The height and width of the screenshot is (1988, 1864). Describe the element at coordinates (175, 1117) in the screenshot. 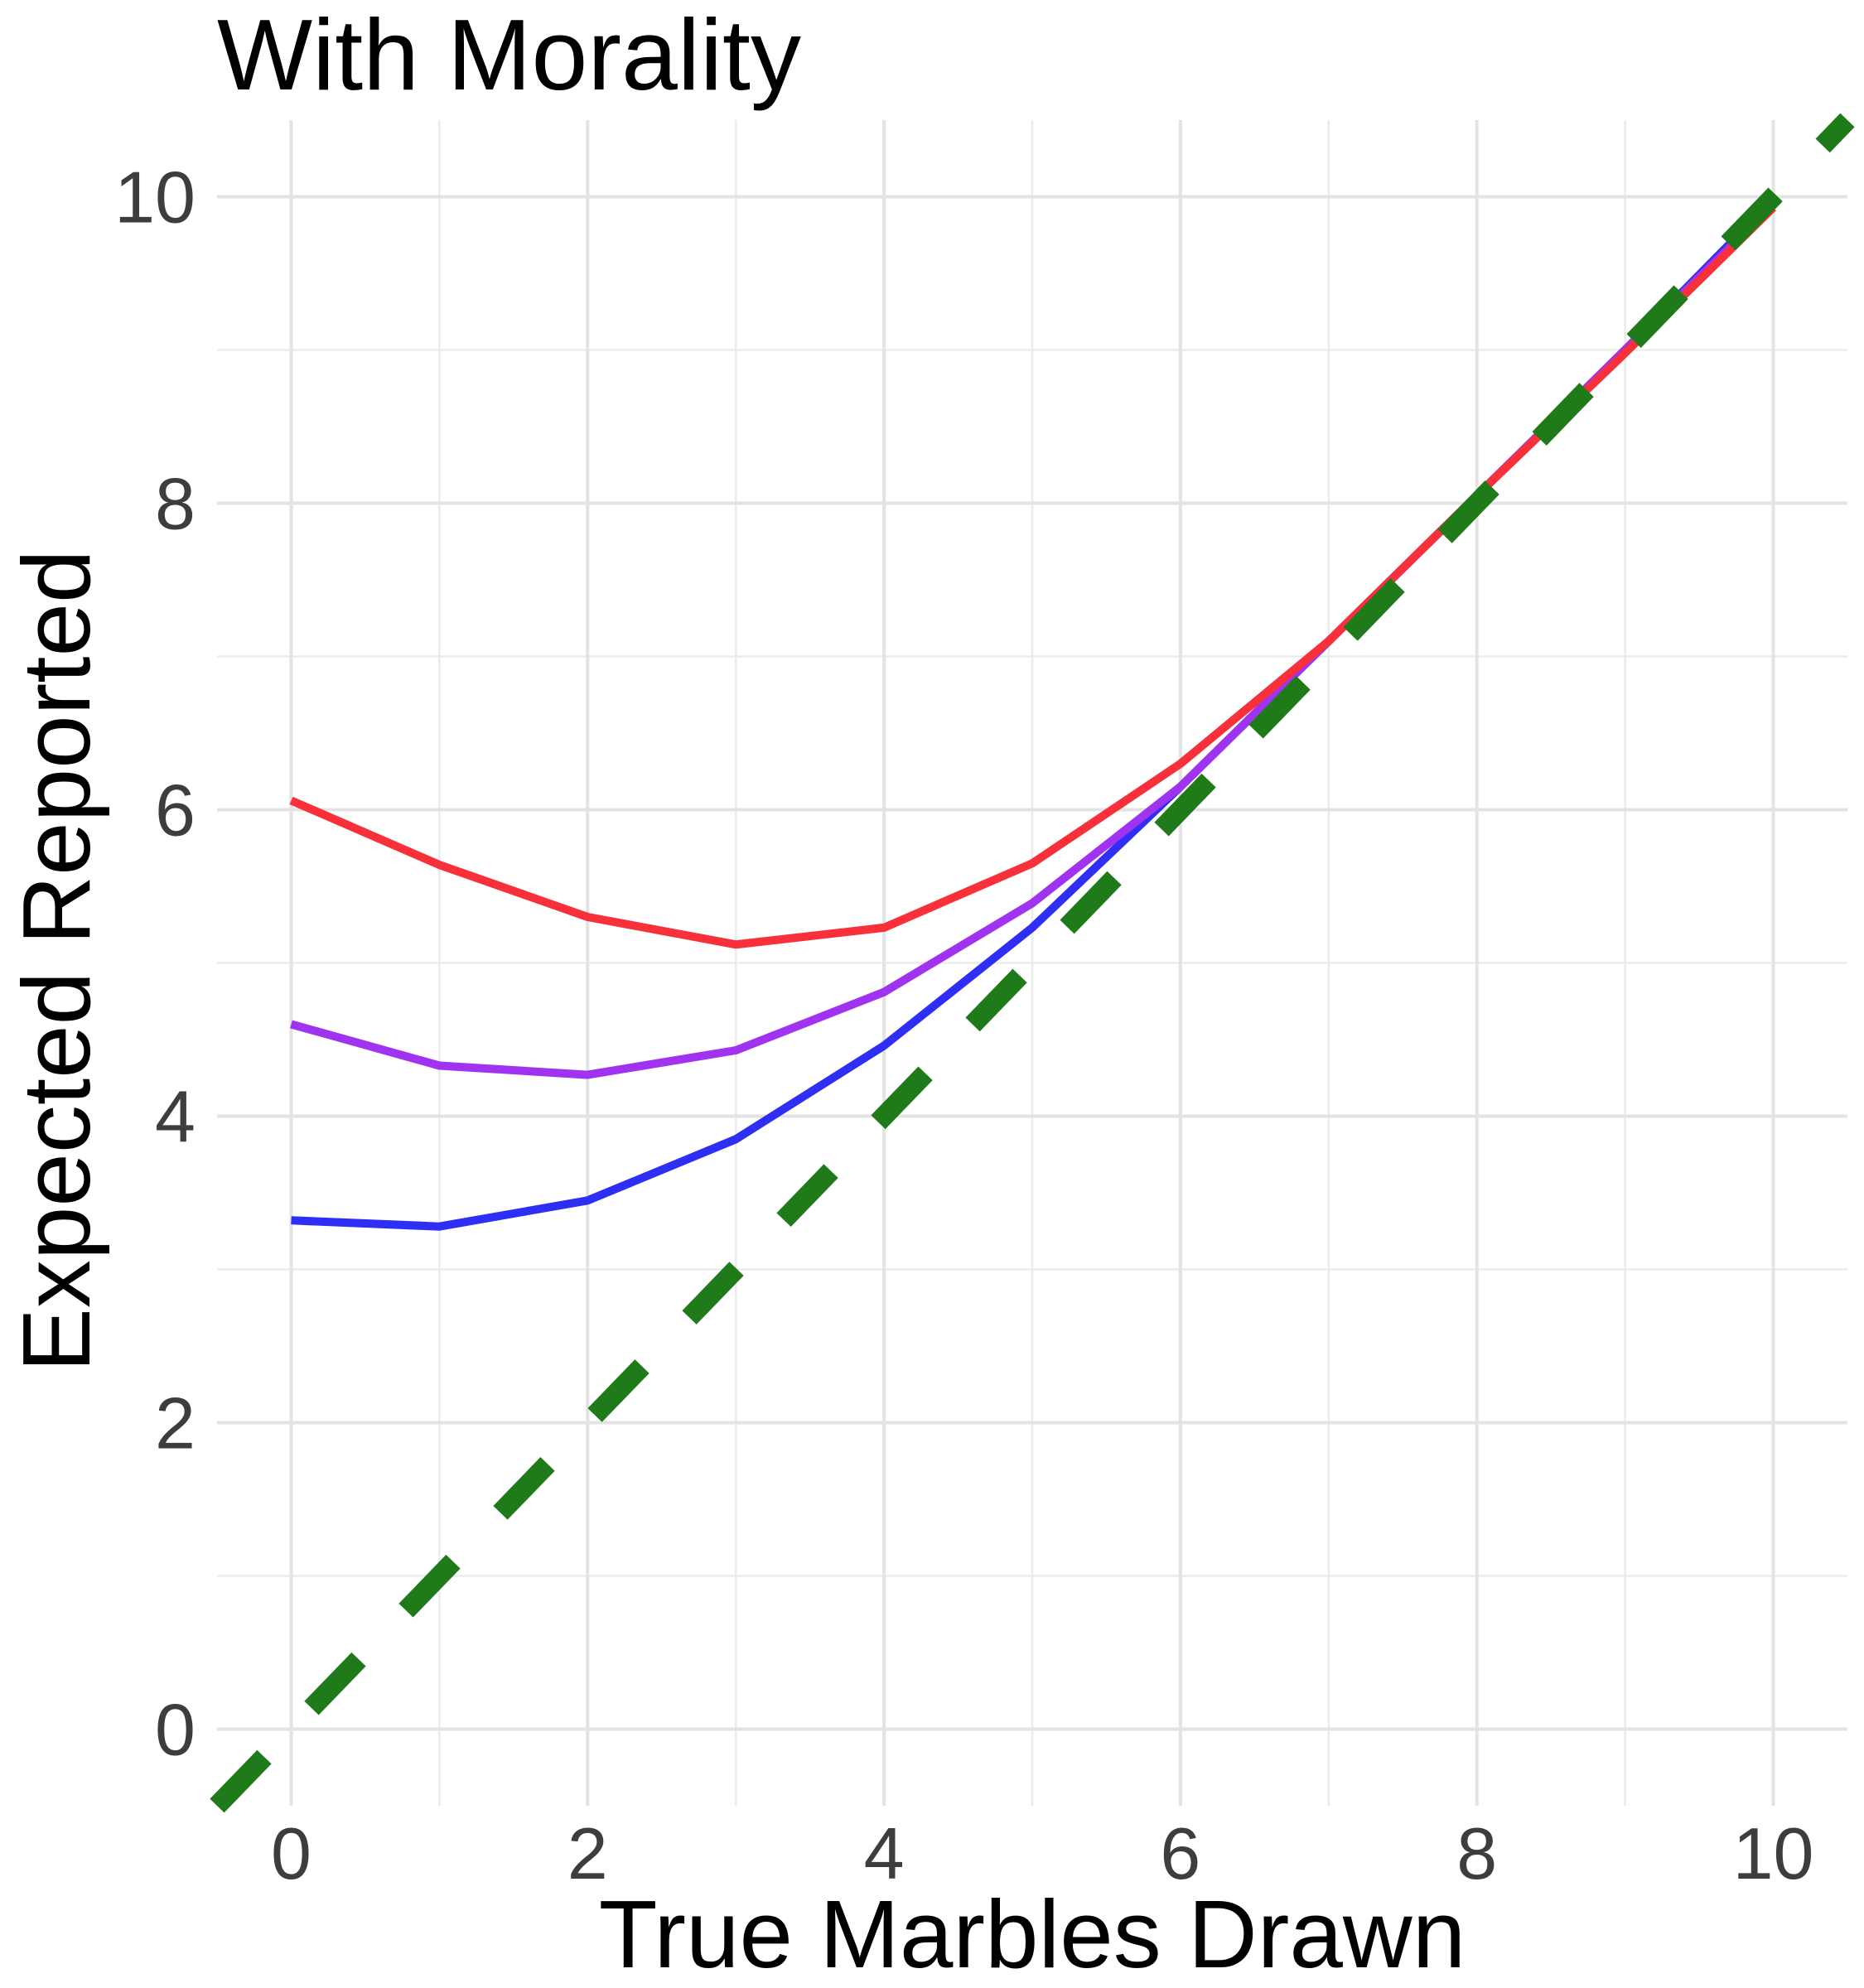

I see `y-tick-label: 4` at that location.